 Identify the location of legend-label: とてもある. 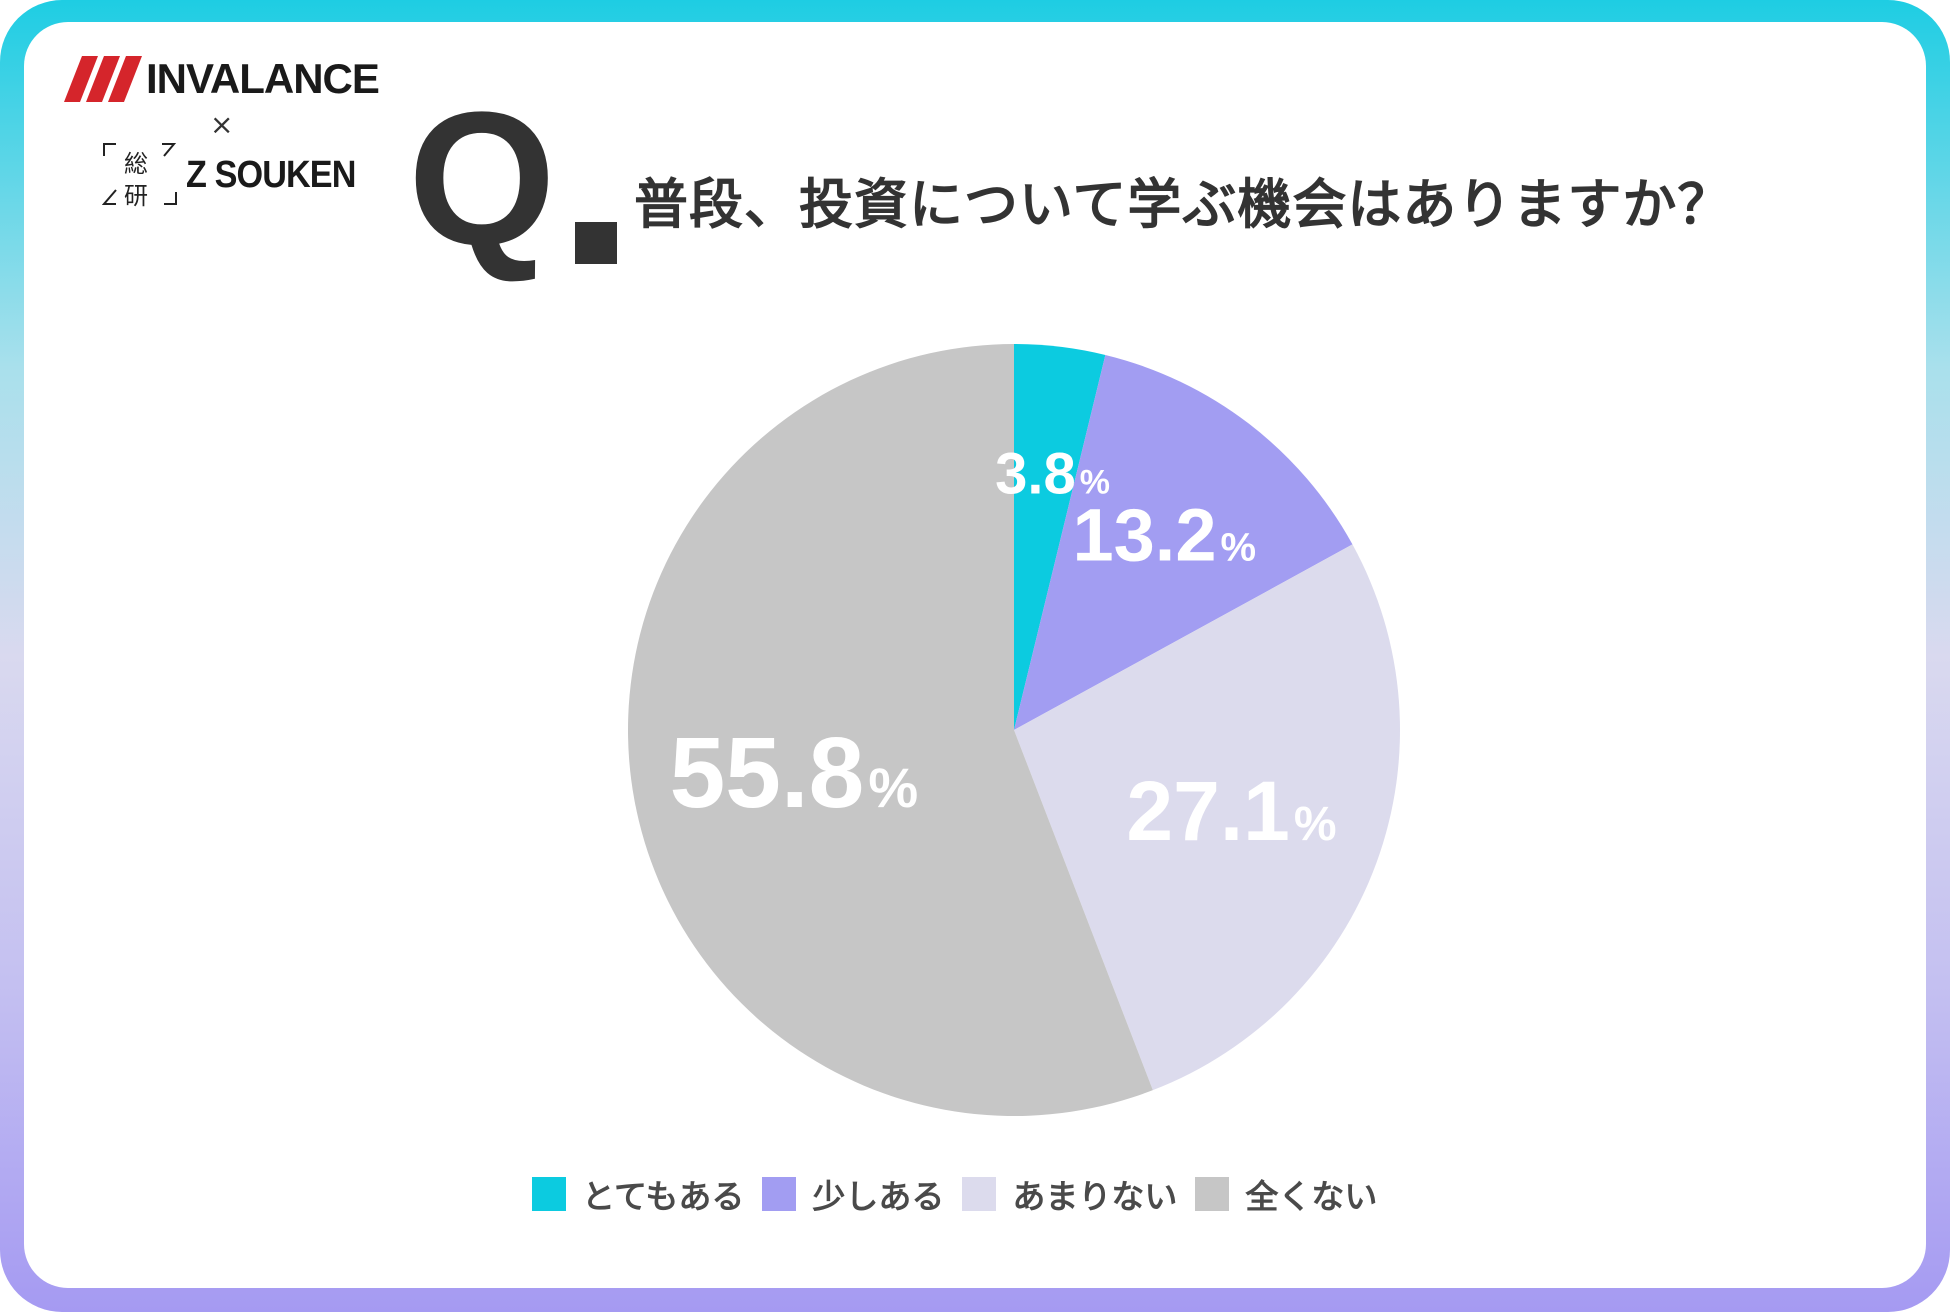
(663, 1196).